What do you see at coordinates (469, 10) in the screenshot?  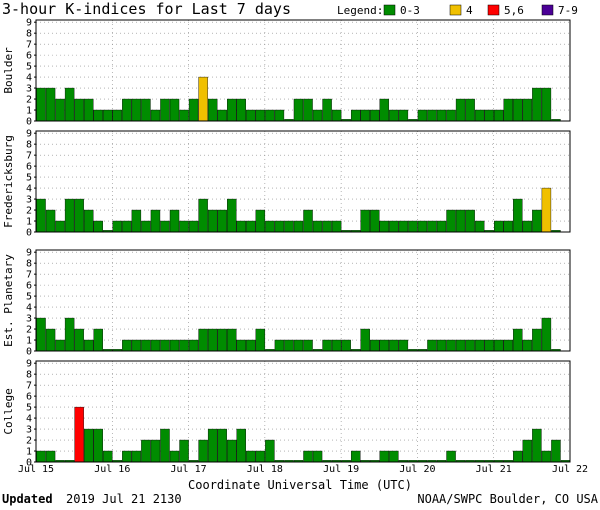 I see `legend-entry-label: 4` at bounding box center [469, 10].